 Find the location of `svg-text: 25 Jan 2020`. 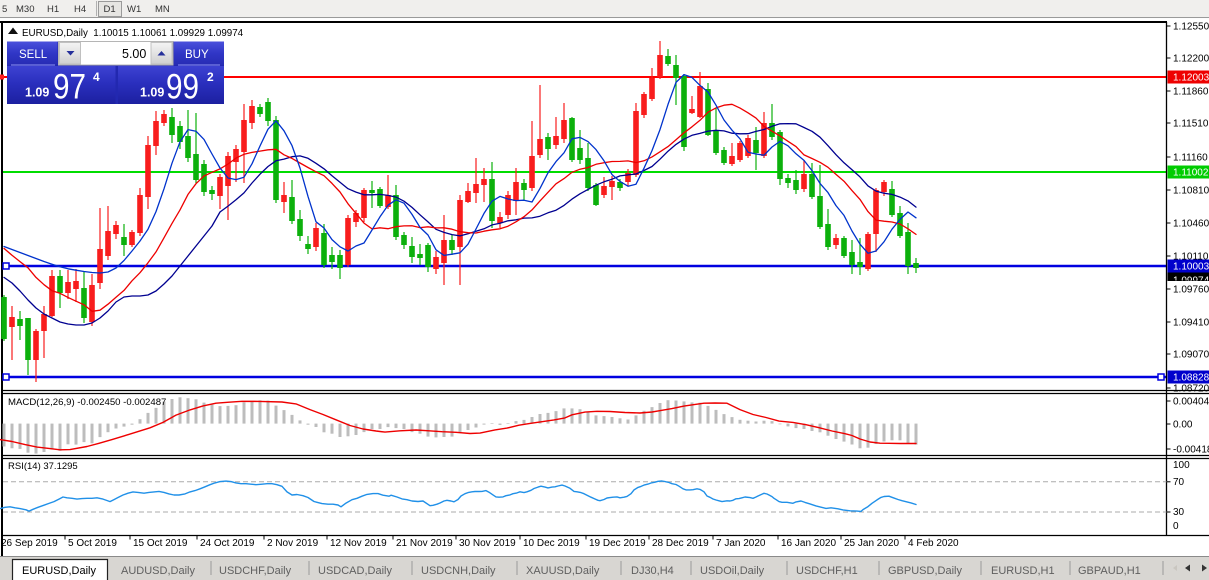

svg-text: 25 Jan 2020 is located at coordinates (871, 543).